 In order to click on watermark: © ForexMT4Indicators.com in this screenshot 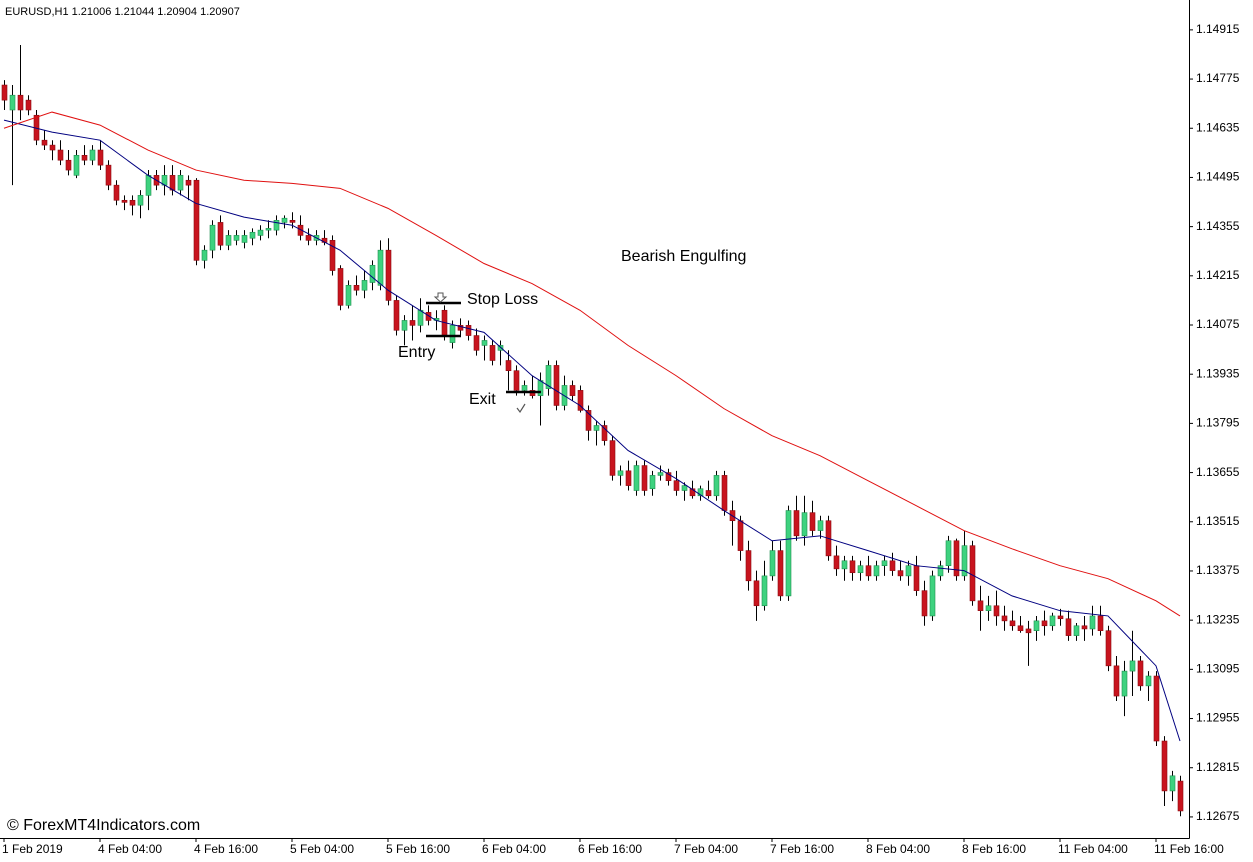, I will do `click(103, 825)`.